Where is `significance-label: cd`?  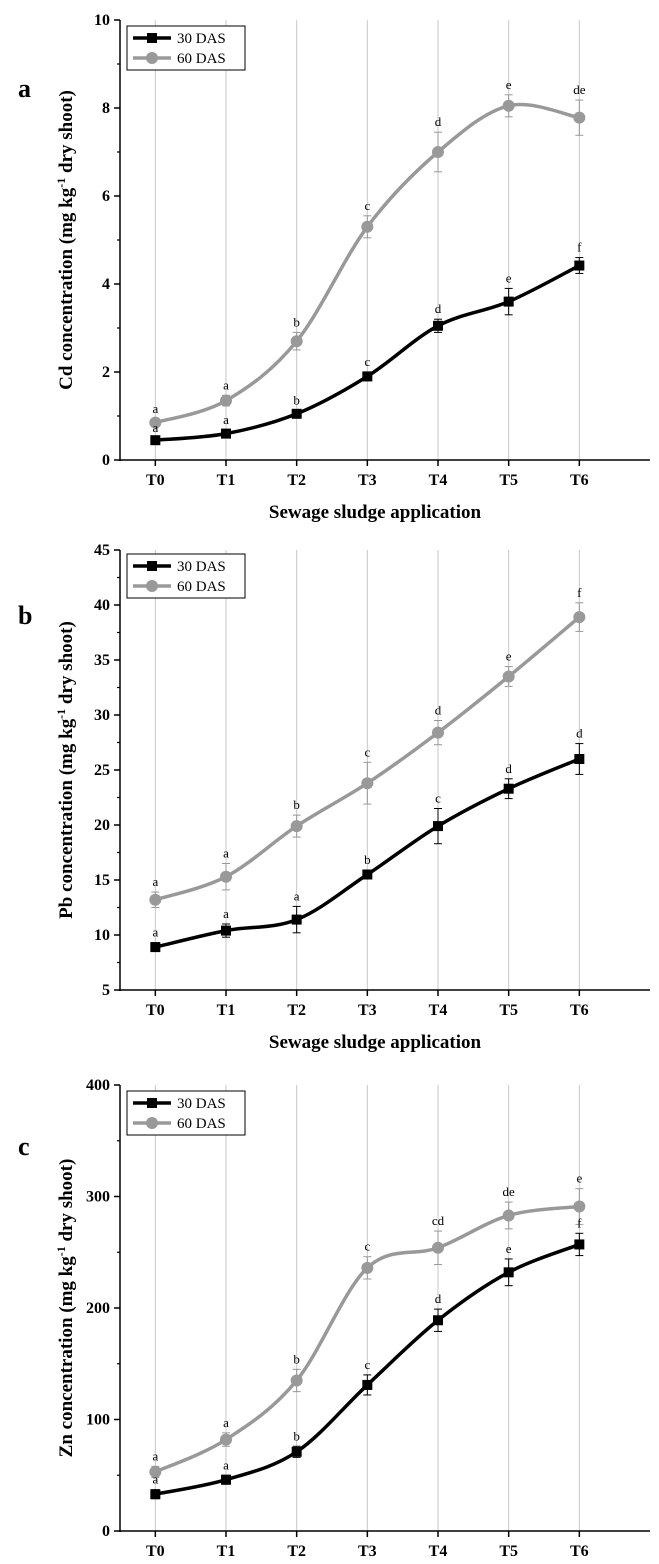
significance-label: cd is located at coordinates (438, 1220).